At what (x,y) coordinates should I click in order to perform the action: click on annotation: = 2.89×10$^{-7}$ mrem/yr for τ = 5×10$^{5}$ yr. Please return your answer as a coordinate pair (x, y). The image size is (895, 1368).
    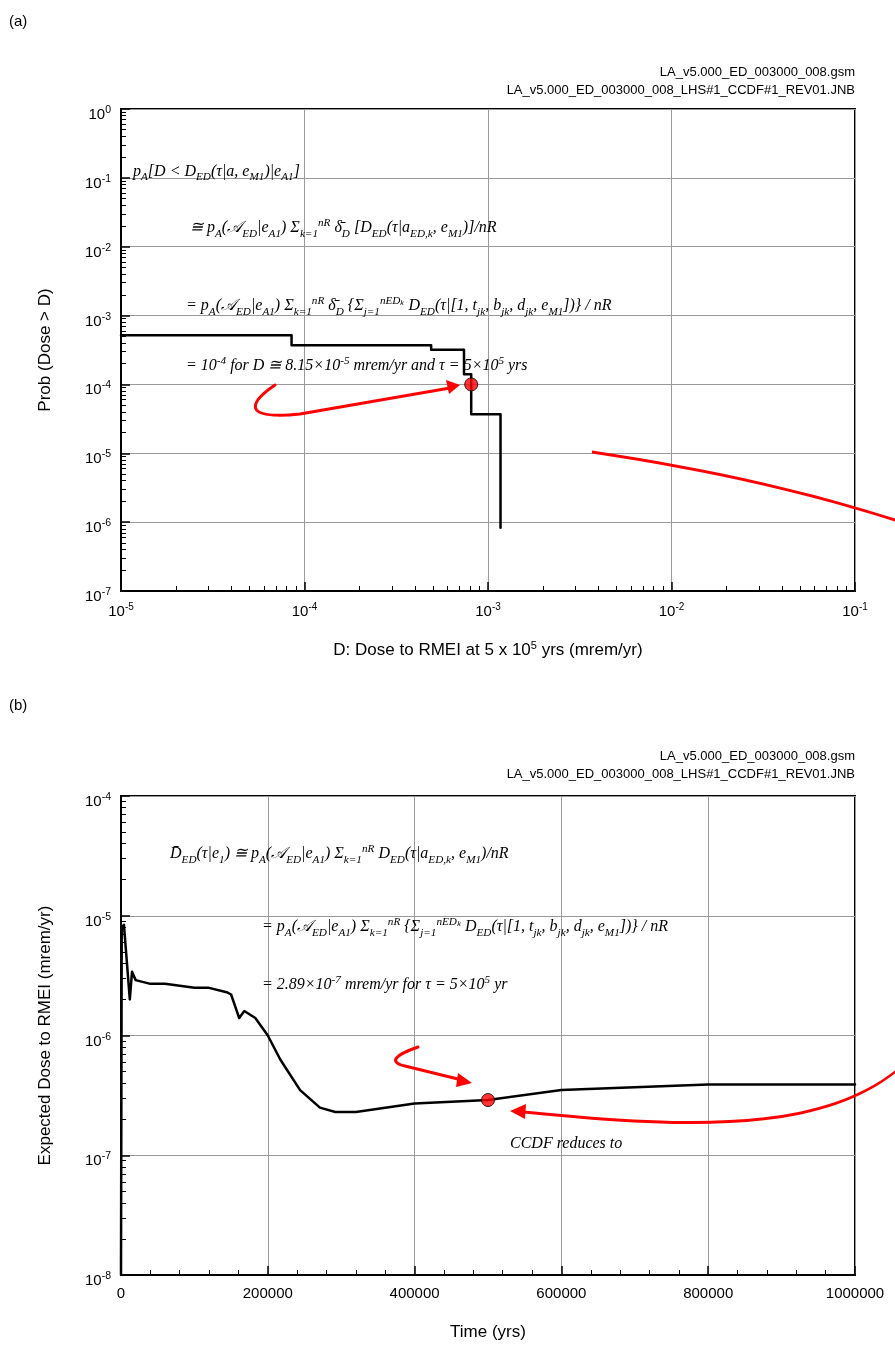
    Looking at the image, I should click on (385, 983).